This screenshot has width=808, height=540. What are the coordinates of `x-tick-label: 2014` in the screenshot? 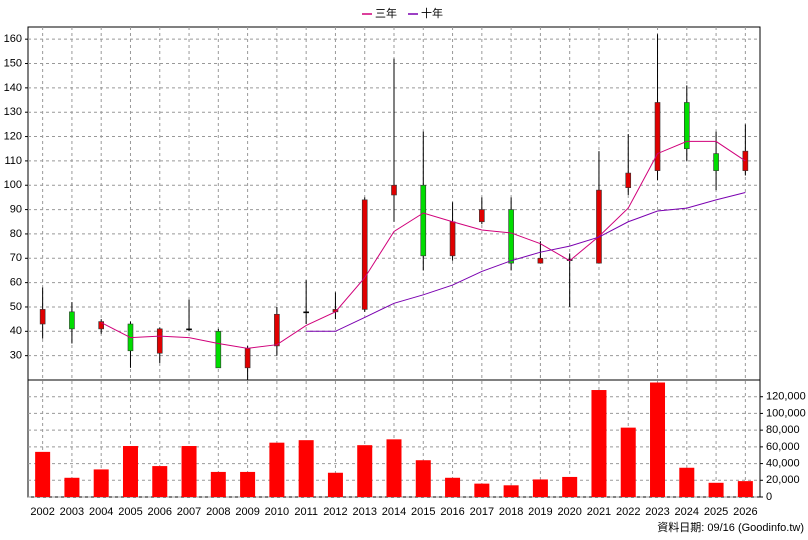 It's located at (394, 512).